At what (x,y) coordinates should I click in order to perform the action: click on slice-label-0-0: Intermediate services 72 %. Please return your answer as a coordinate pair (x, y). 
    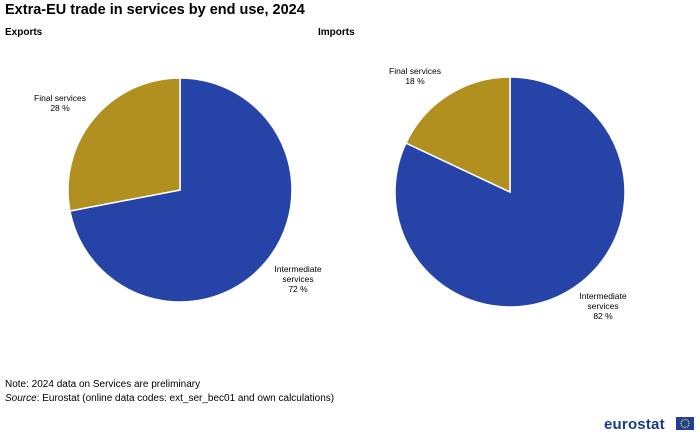
    Looking at the image, I should click on (298, 279).